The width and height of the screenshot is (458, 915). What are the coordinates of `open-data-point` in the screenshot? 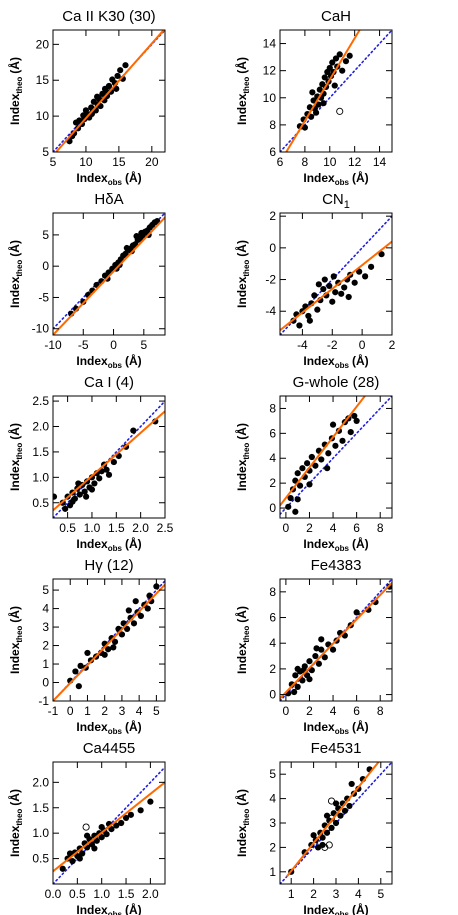 It's located at (331, 801).